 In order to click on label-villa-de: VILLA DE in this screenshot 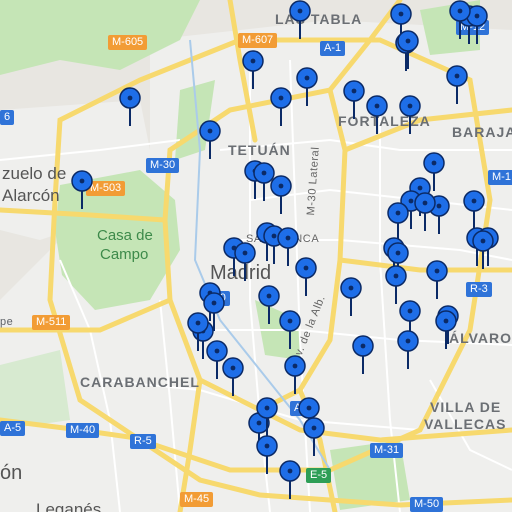, I will do `click(466, 407)`.